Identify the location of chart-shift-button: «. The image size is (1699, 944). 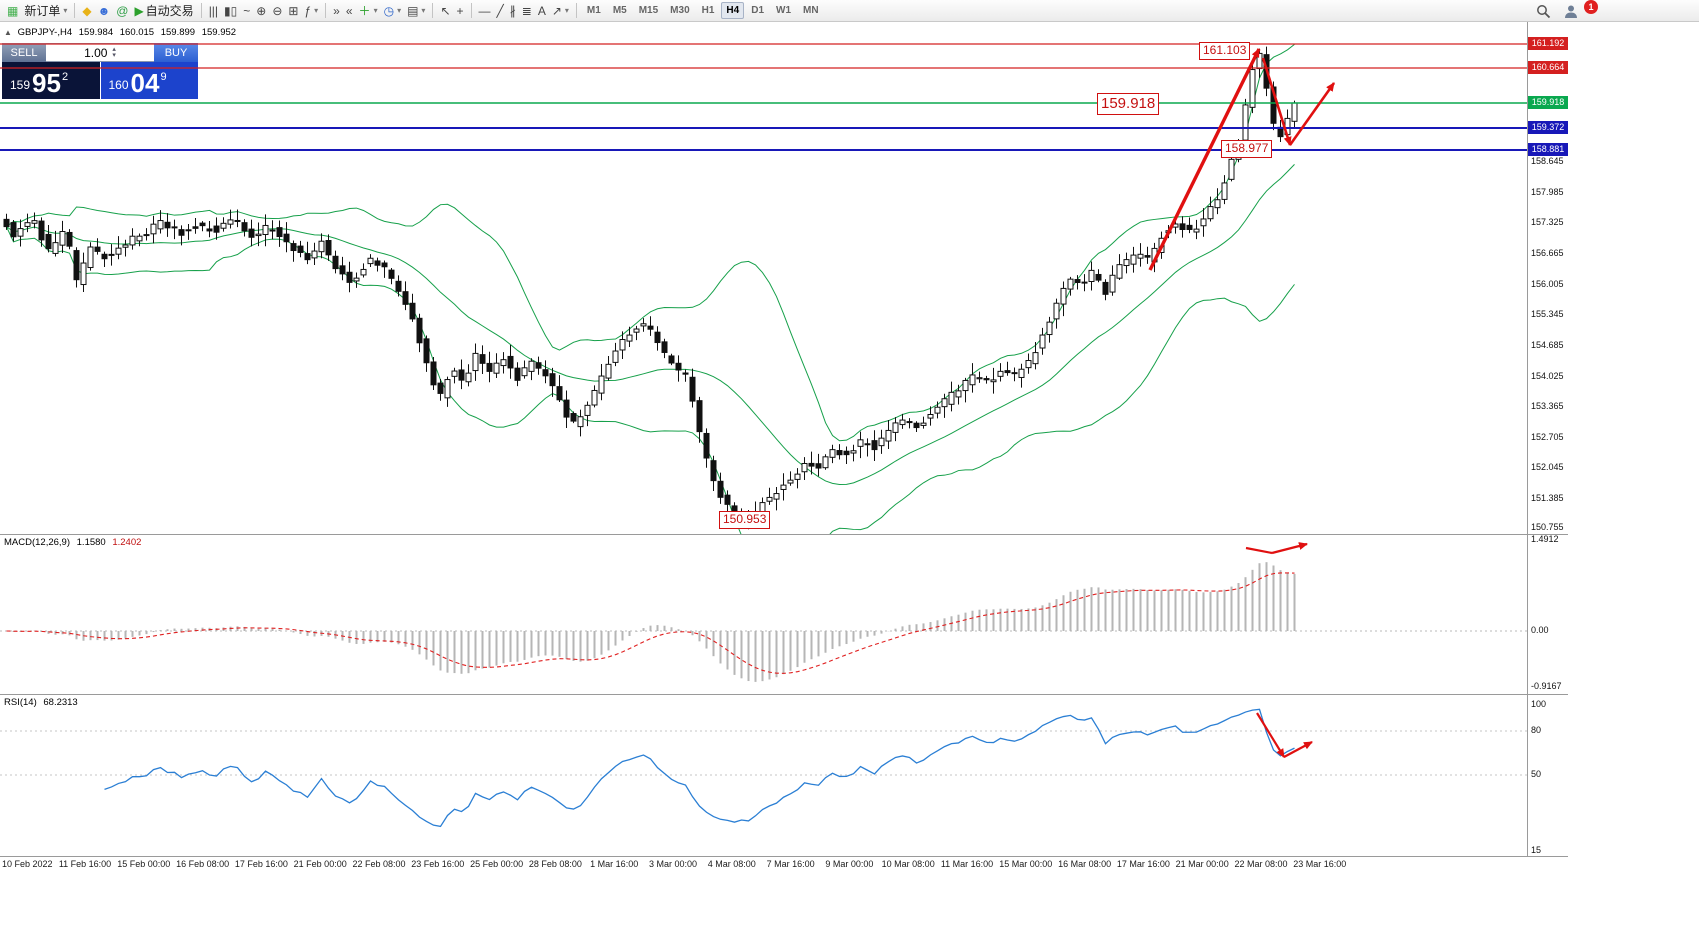
(349, 11).